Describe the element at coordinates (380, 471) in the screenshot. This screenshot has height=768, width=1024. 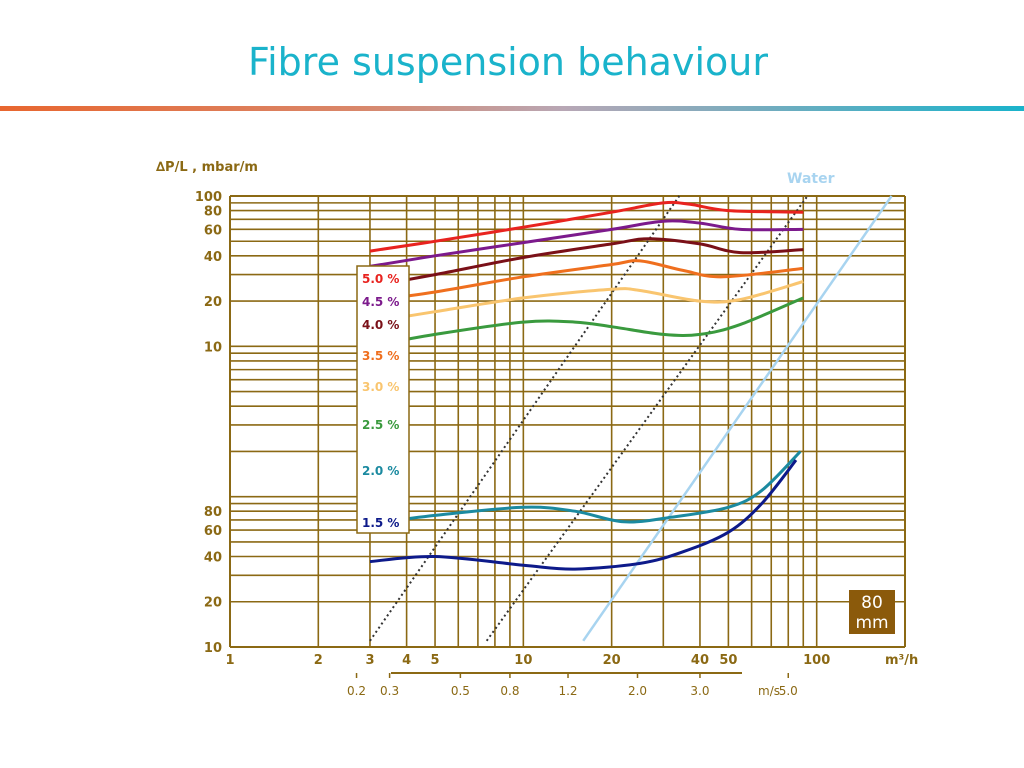
I see `series-label: 2.0 %` at that location.